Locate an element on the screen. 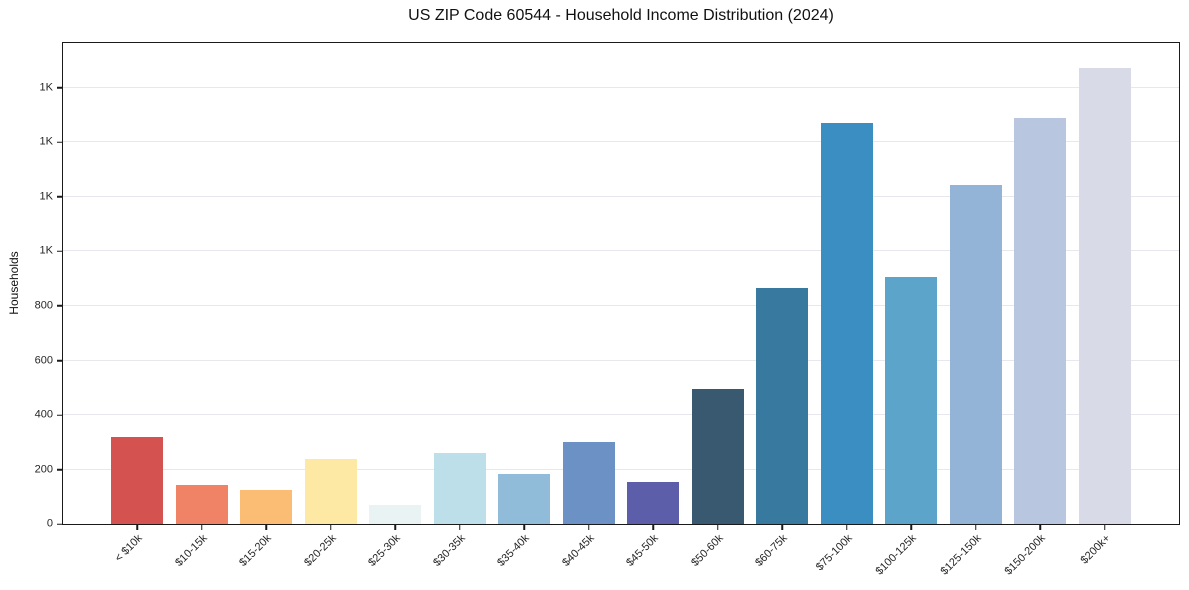 The image size is (1189, 590). bar-slot: $45-50k is located at coordinates (653, 306).